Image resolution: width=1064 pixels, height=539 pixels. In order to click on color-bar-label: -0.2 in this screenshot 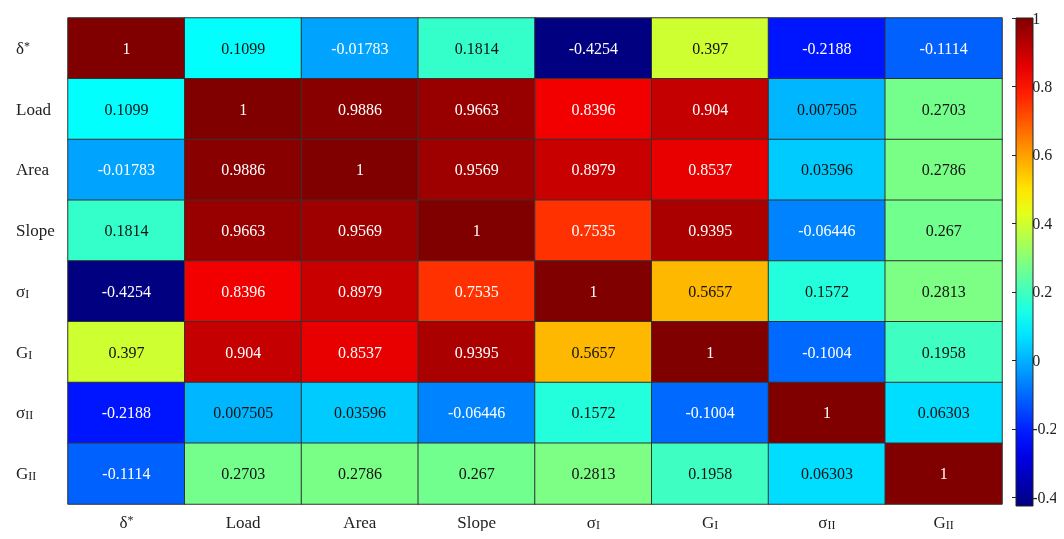, I will do `click(1045, 429)`.